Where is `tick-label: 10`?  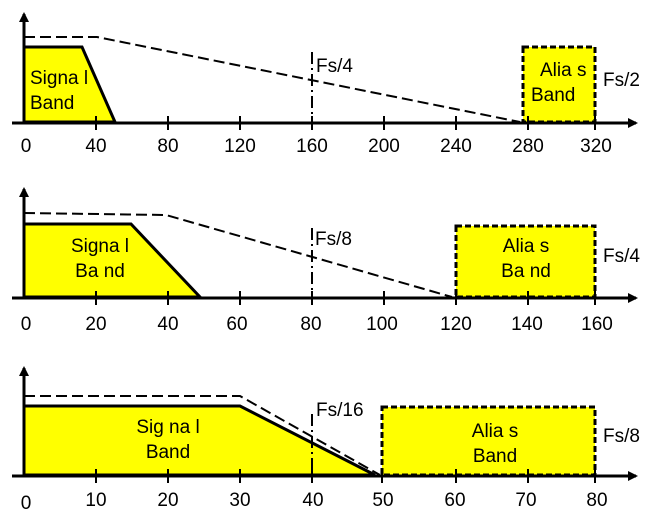
tick-label: 10 is located at coordinates (95, 500).